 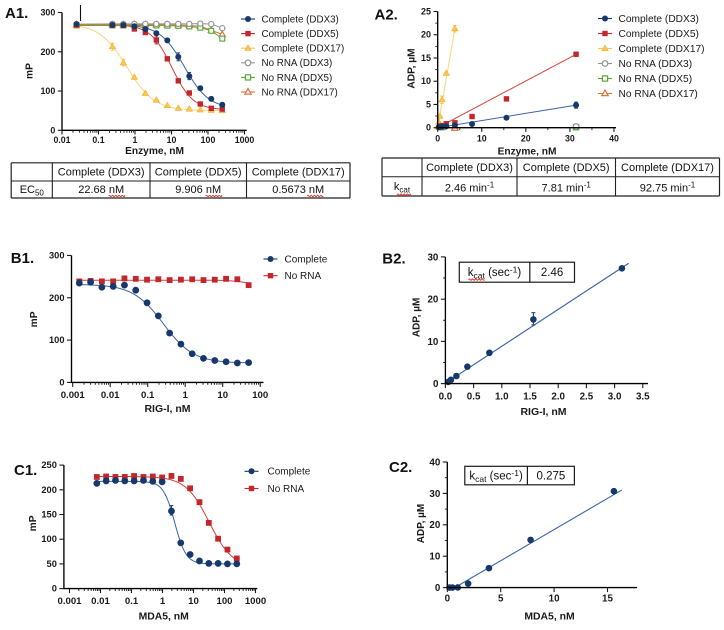 What do you see at coordinates (643, 397) in the screenshot?
I see `svg-text: 3.5` at bounding box center [643, 397].